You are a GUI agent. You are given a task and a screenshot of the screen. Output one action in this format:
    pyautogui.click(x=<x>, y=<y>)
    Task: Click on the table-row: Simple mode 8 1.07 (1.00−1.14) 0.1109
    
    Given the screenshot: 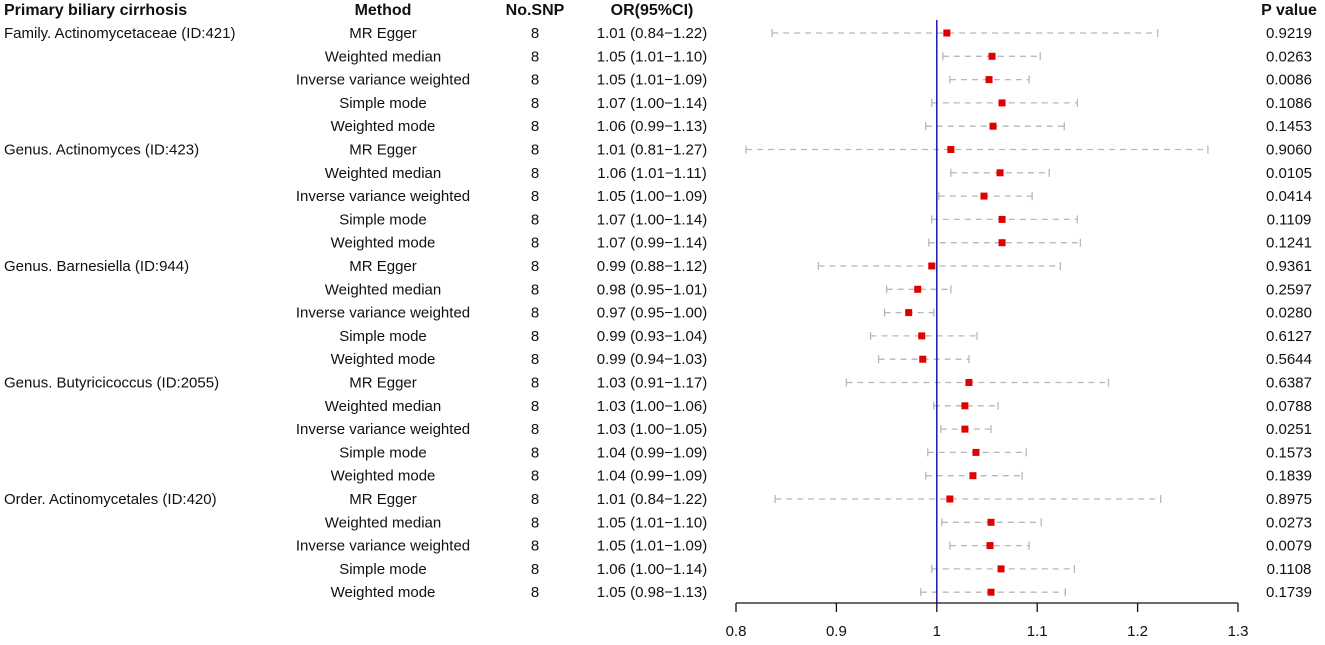 What is the action you would take?
    pyautogui.click(x=825, y=219)
    